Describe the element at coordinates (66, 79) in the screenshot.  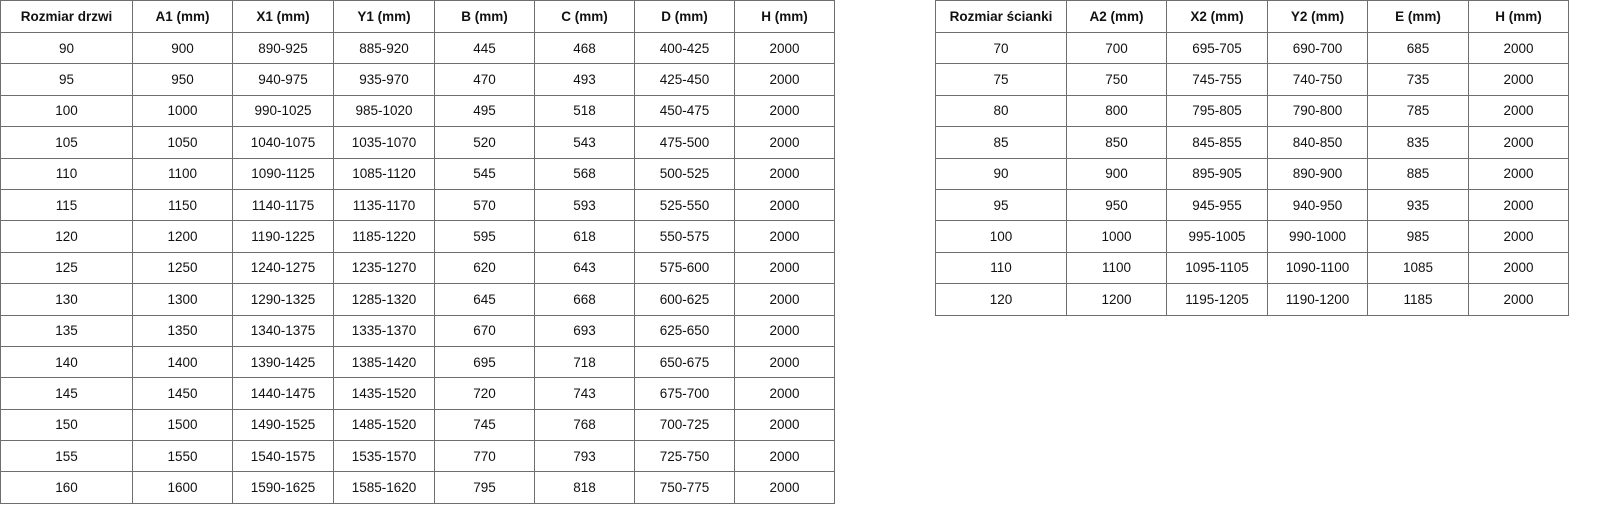
I see `table-cell: 95` at that location.